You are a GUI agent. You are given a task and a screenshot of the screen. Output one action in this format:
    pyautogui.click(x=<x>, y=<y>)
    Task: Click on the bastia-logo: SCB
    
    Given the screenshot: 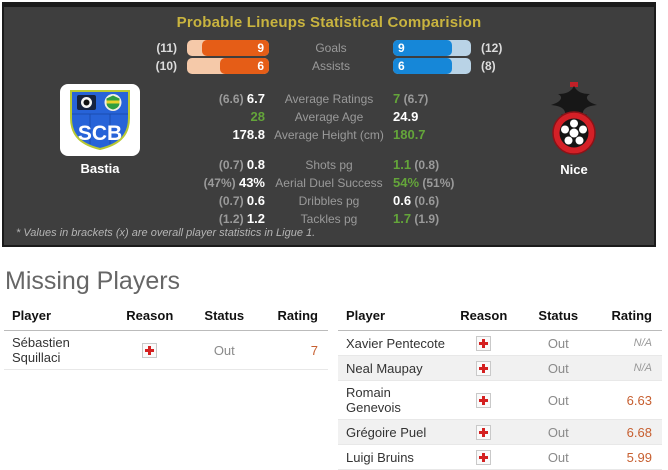 What is the action you would take?
    pyautogui.click(x=100, y=120)
    